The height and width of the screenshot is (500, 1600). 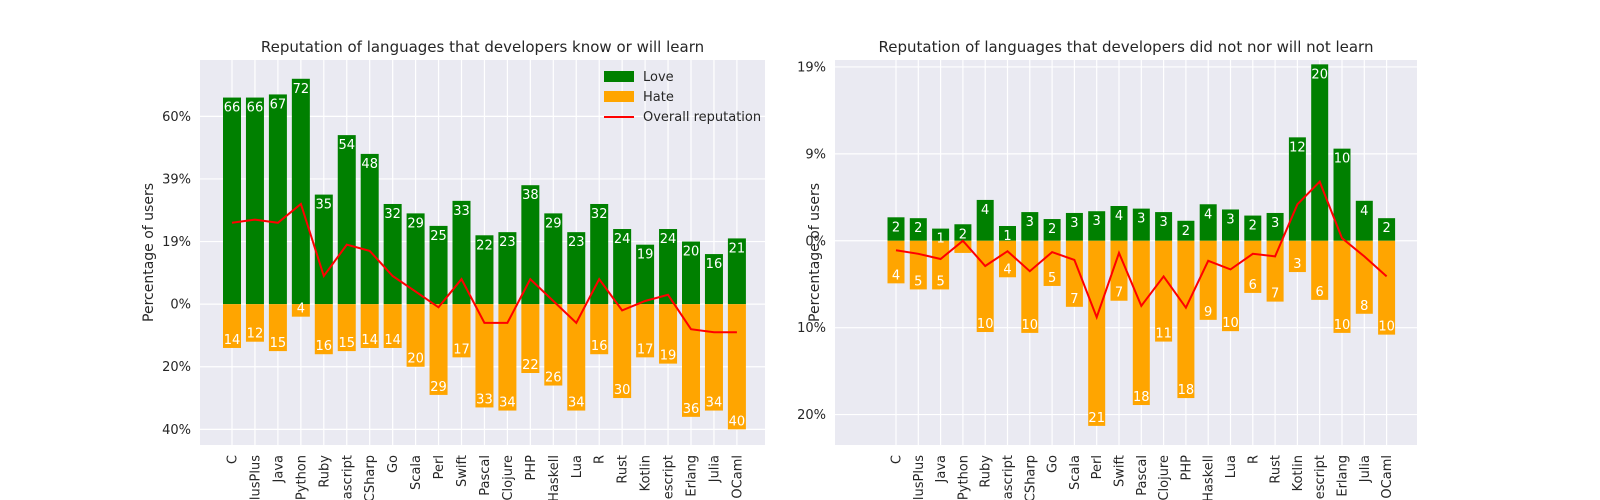 I want to click on y-tick-label: 0%, so click(x=815, y=241).